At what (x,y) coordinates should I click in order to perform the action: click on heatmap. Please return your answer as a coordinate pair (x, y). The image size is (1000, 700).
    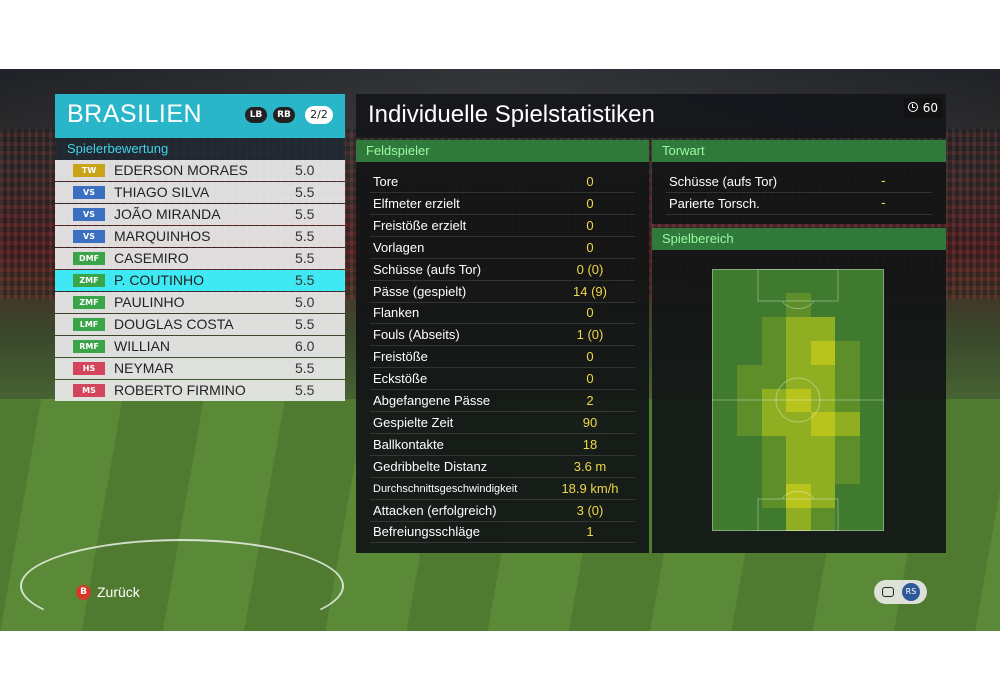
    Looking at the image, I should click on (798, 400).